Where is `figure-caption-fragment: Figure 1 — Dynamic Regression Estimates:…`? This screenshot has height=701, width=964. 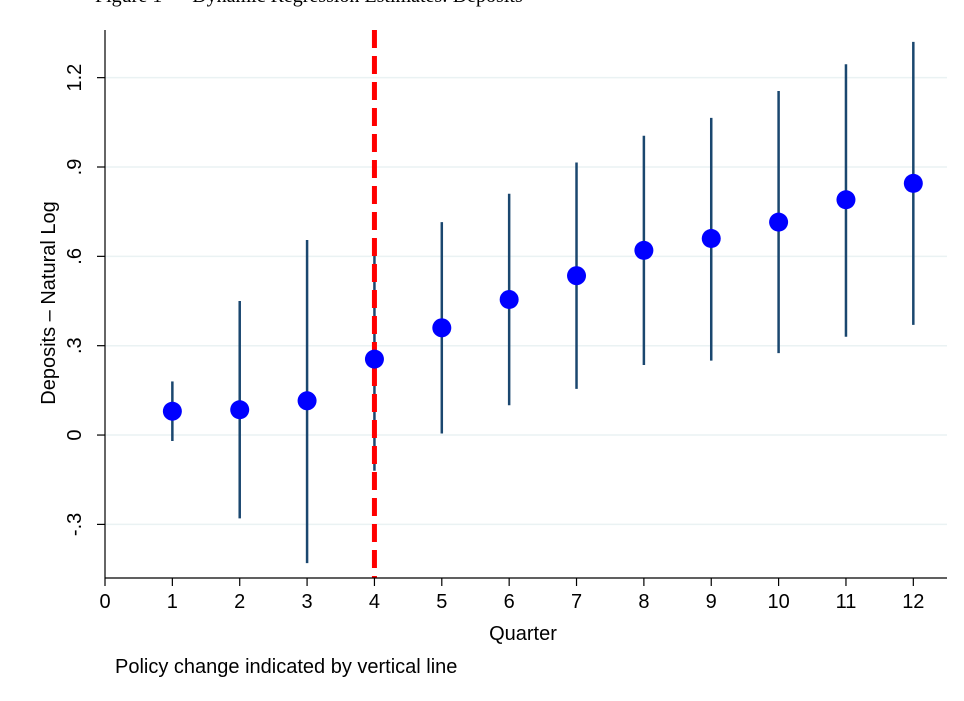
figure-caption-fragment: Figure 1 — Dynamic Regression Estimates:… is located at coordinates (309, 4).